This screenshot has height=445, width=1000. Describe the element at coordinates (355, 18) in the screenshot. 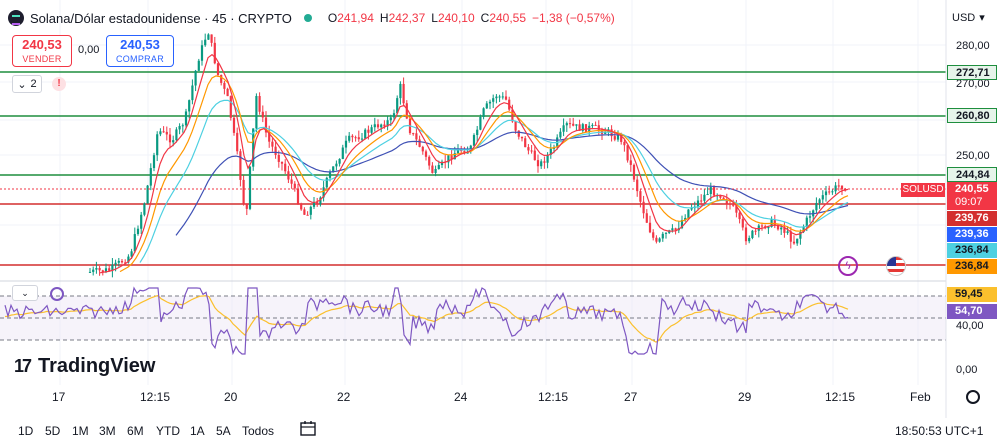

I see `ohlc-value: 241,94` at that location.